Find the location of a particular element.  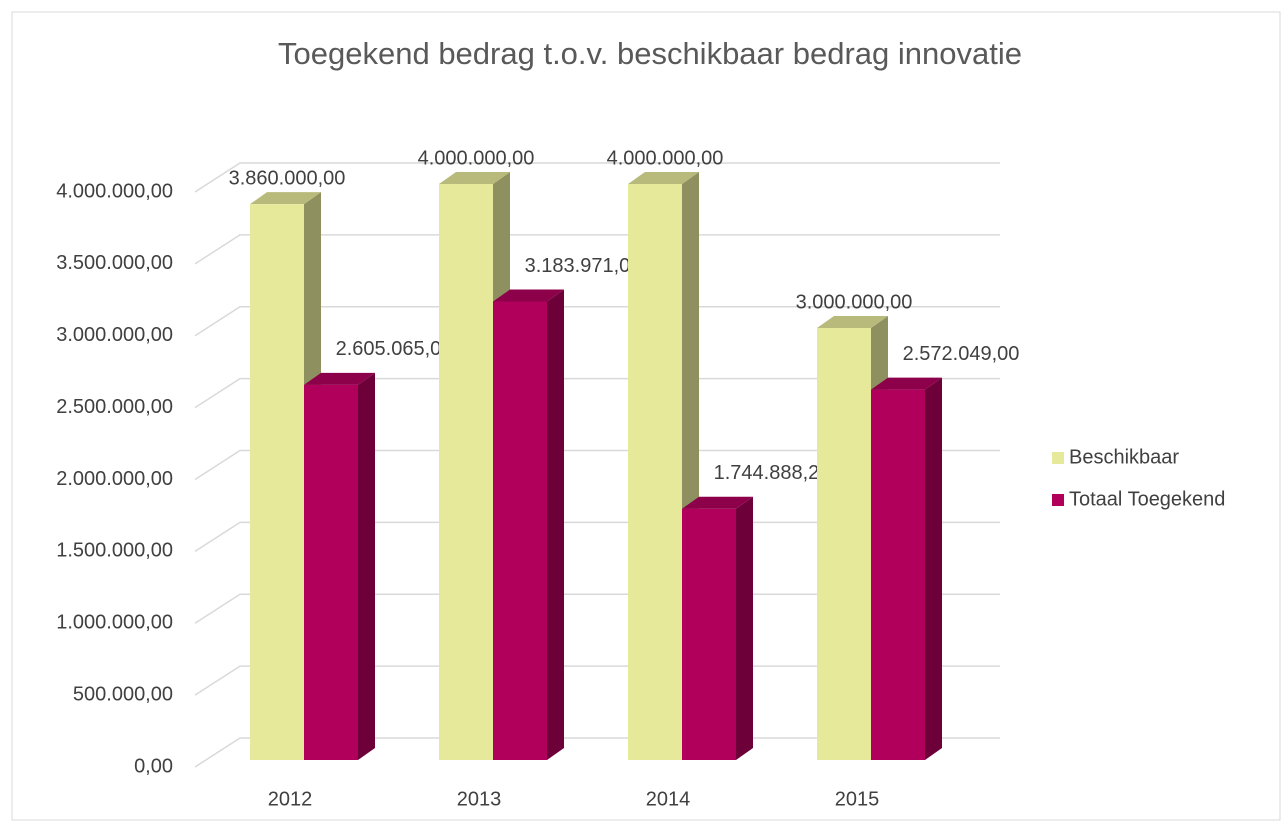

x-tick-label: 2014 is located at coordinates (668, 799).